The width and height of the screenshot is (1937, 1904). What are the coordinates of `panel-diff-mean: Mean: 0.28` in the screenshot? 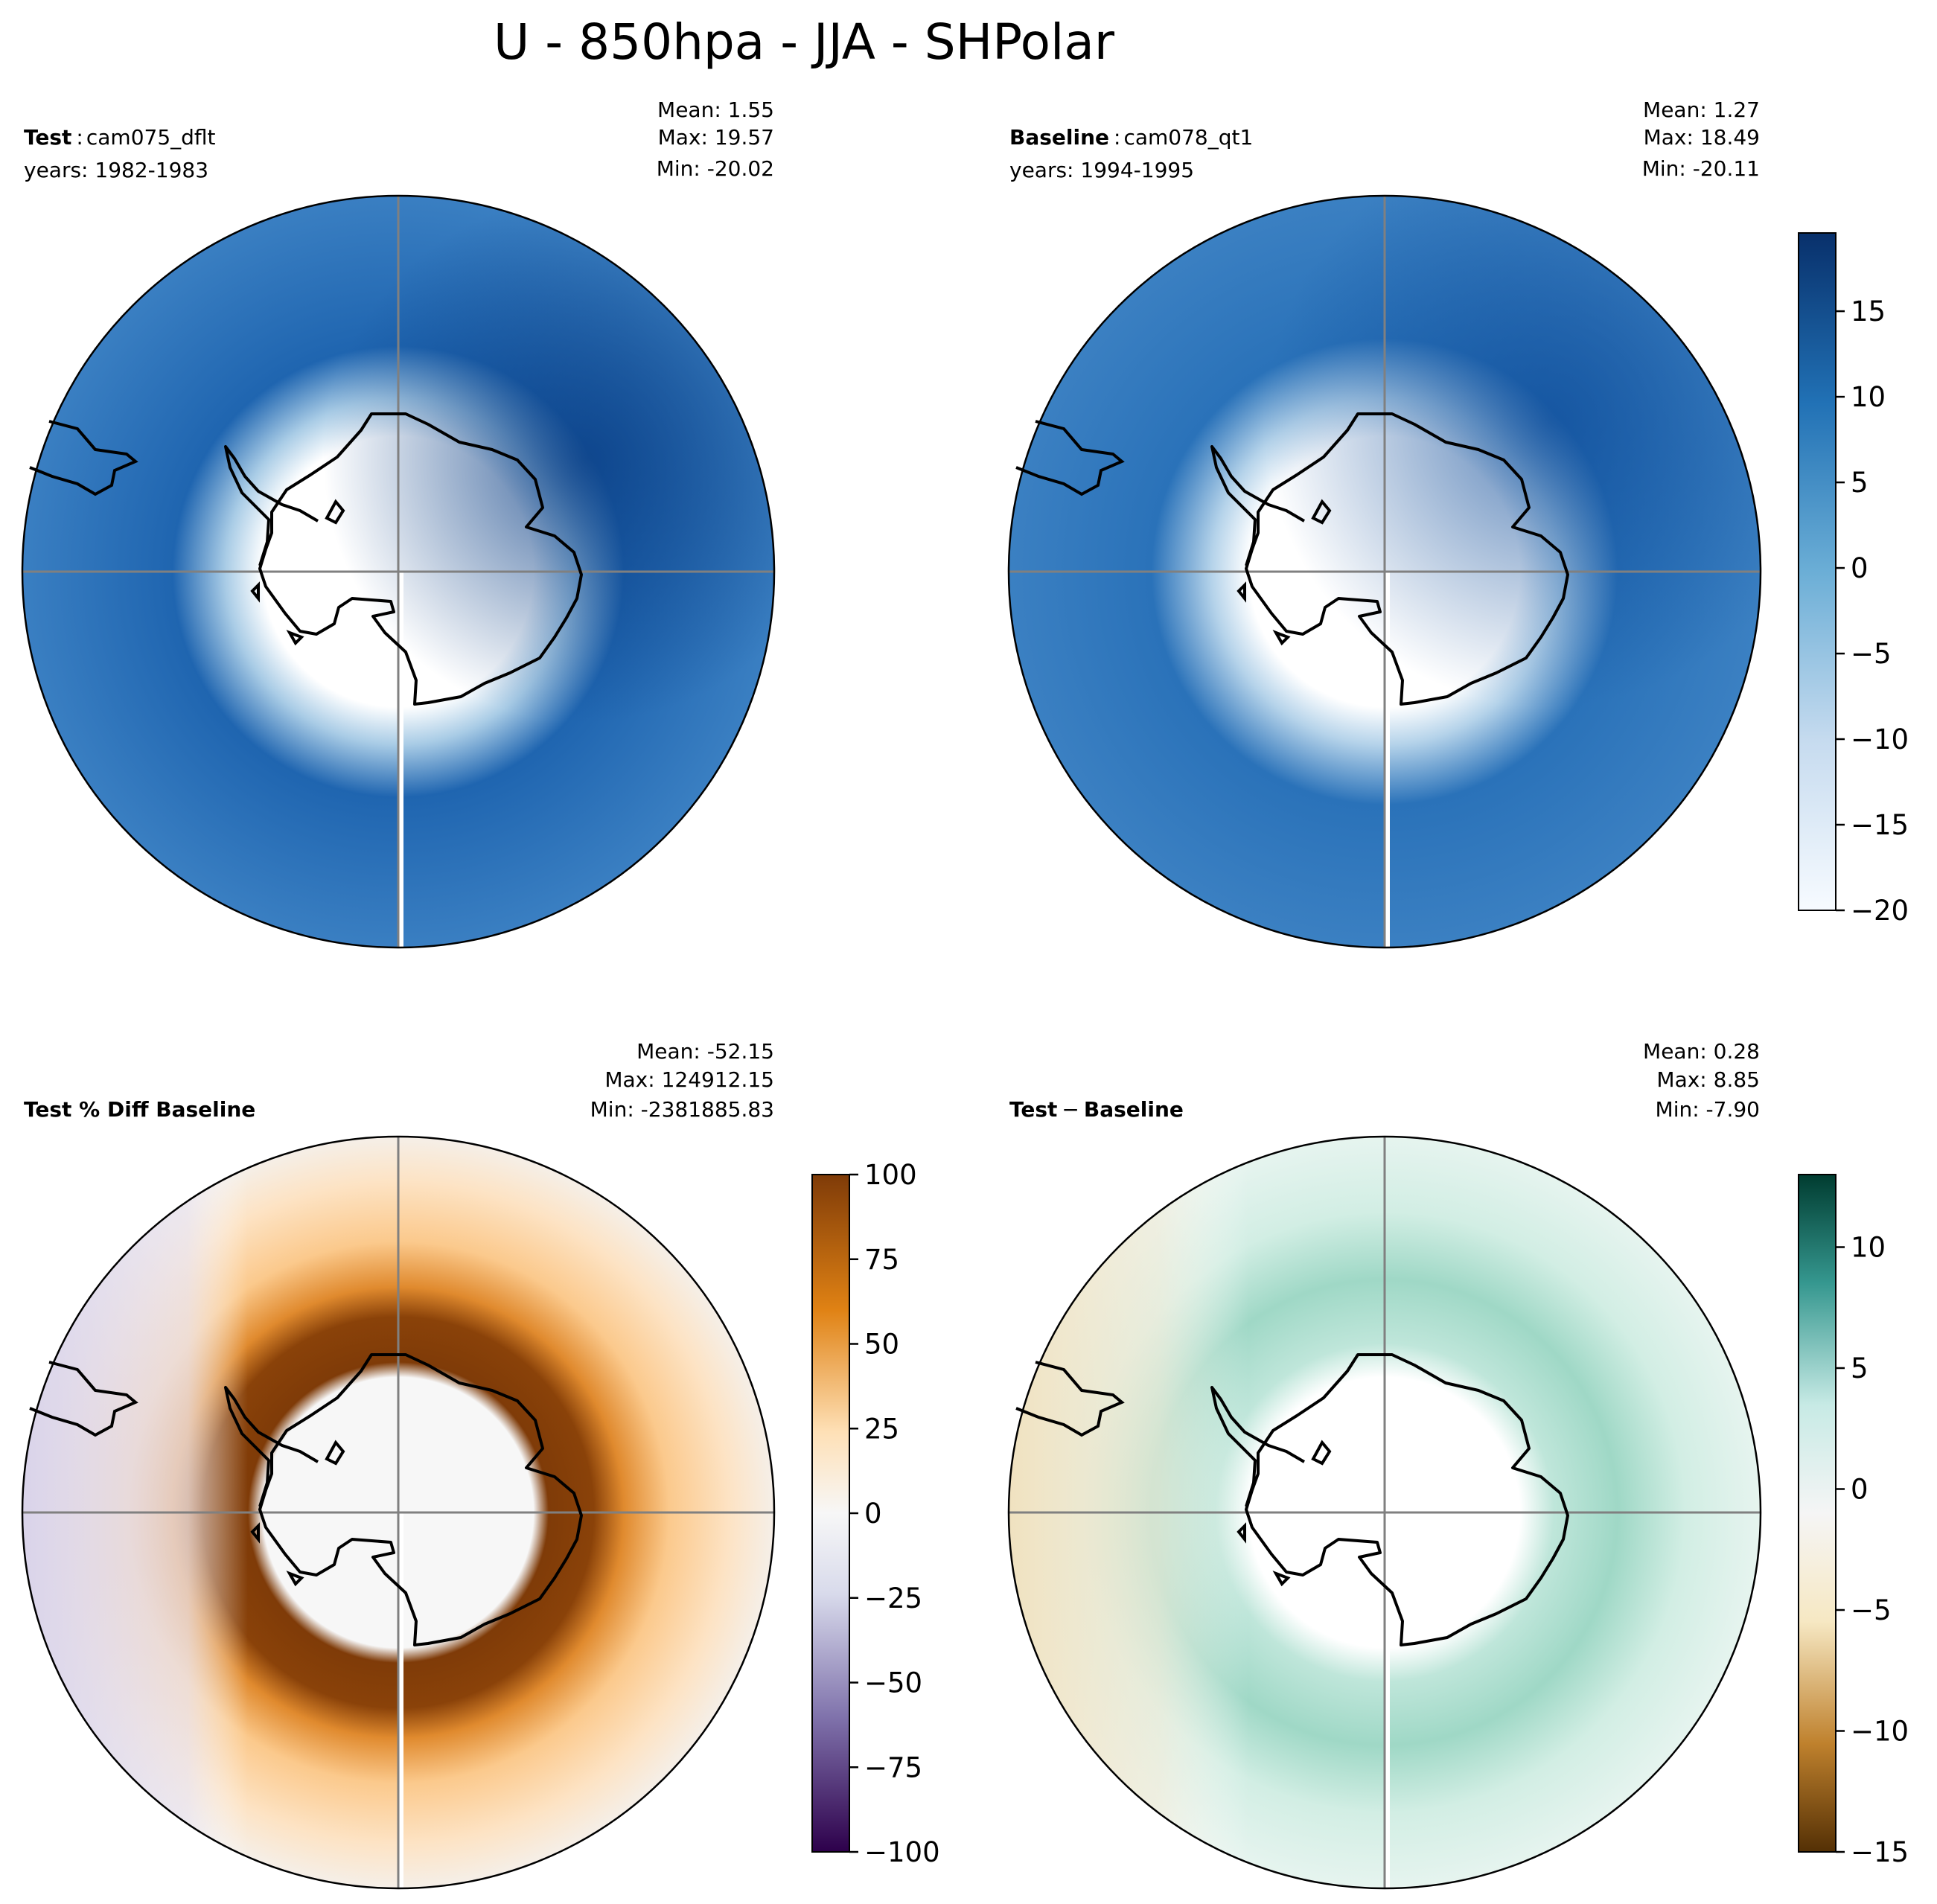 It's located at (1702, 1051).